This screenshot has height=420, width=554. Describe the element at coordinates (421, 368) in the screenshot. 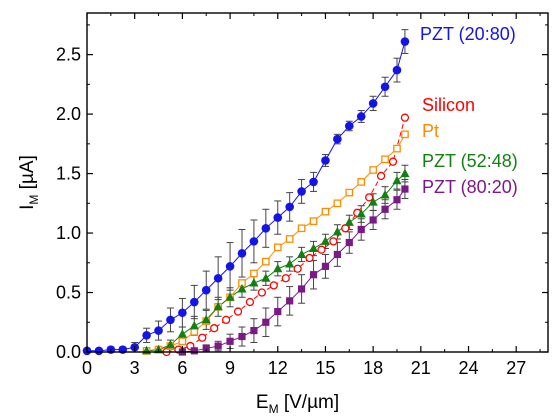

I see `x-tick-label: 21` at that location.